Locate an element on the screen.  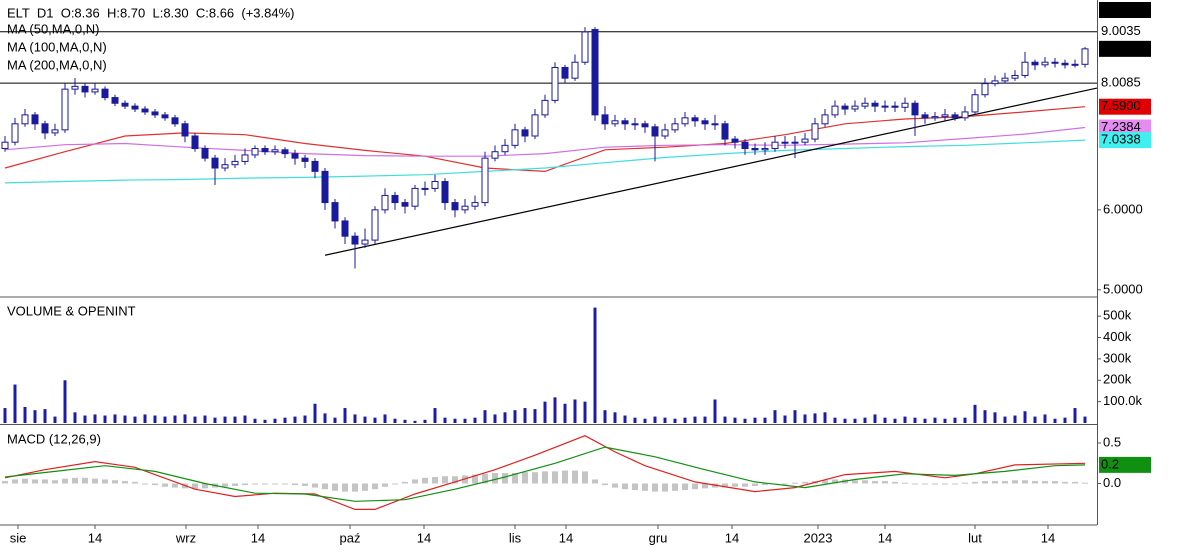
y-tick-label: 5.0000 is located at coordinates (1123, 288).